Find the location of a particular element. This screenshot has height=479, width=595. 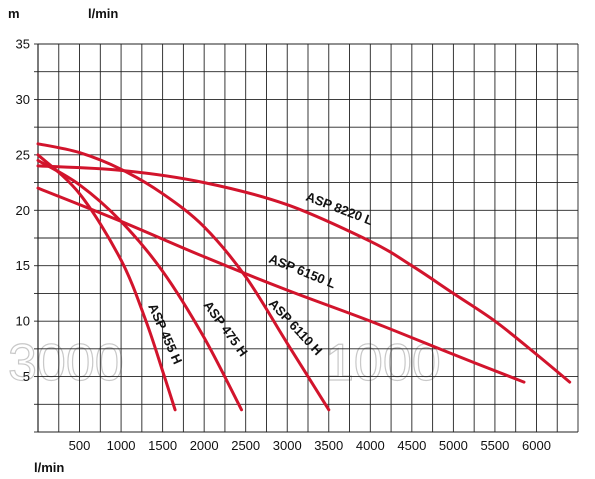

watermark: 3000 1000 is located at coordinates (224, 362).